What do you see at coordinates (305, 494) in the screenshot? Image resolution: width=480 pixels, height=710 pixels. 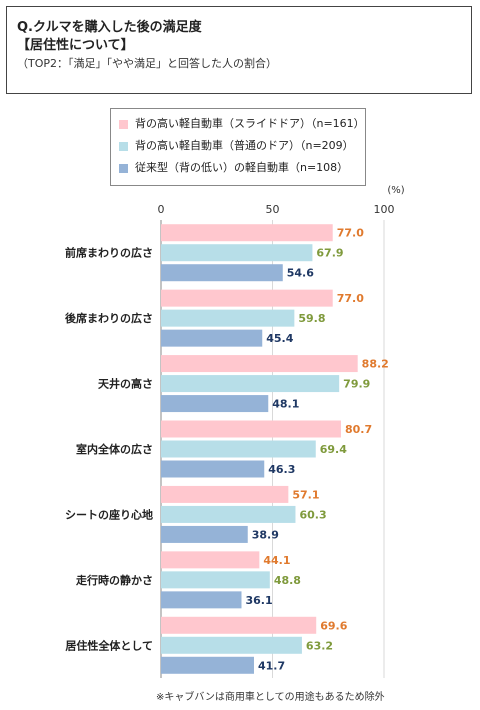 I see `data-label: 57.1` at bounding box center [305, 494].